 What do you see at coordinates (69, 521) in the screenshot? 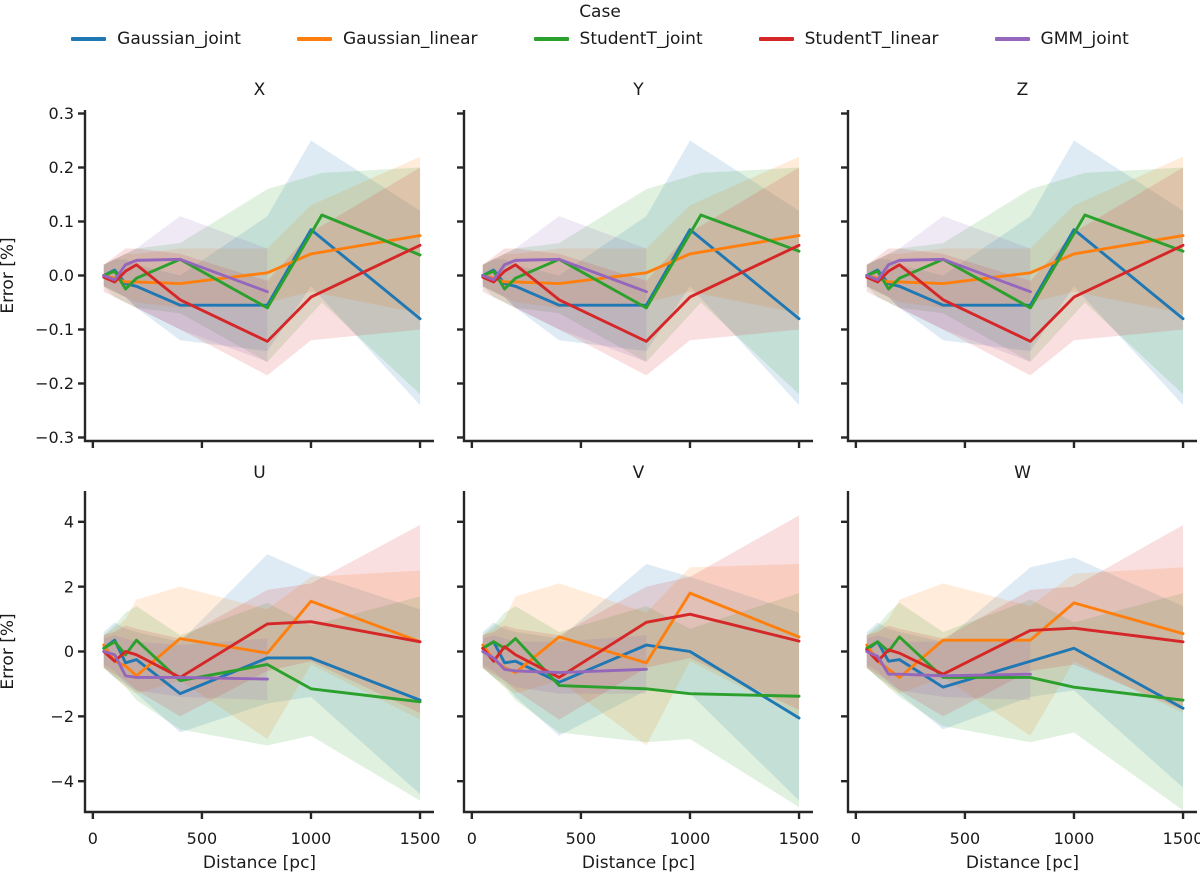
I see `y-tick-label: 4` at bounding box center [69, 521].